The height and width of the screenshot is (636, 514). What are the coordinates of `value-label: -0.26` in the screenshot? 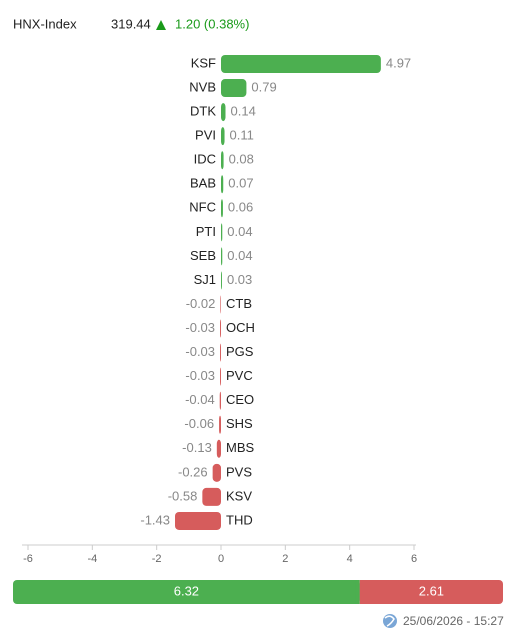 It's located at (193, 471).